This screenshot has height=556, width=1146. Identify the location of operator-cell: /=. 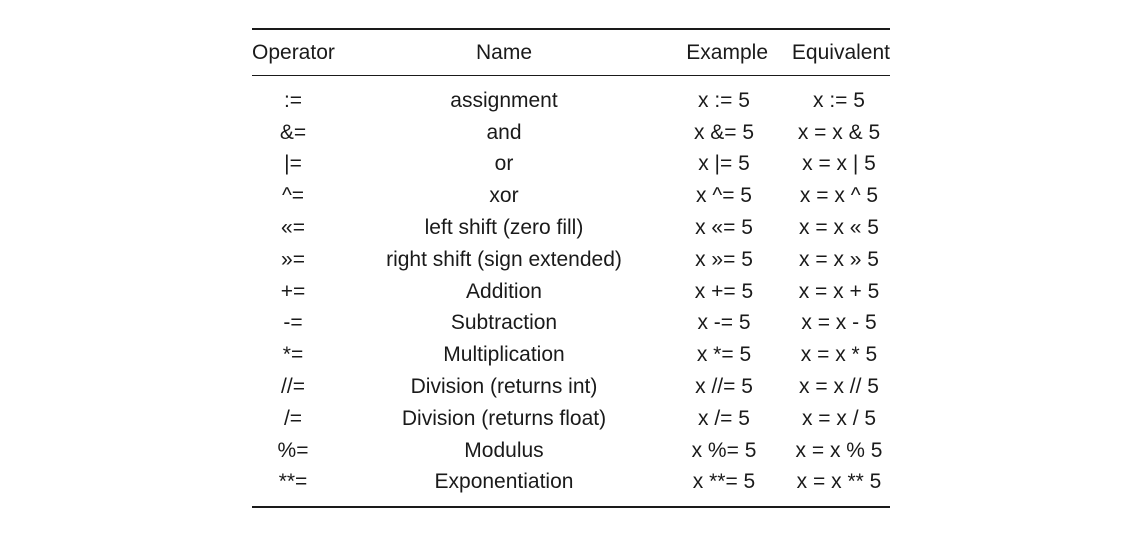
(293, 418).